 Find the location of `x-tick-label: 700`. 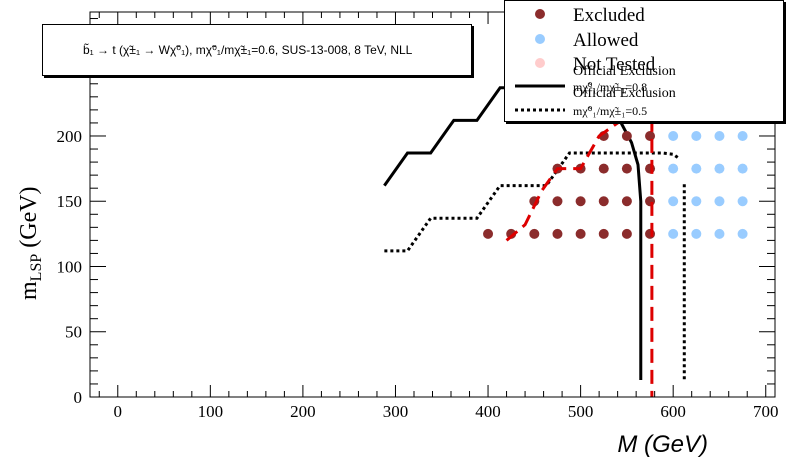

x-tick-label: 700 is located at coordinates (766, 411).